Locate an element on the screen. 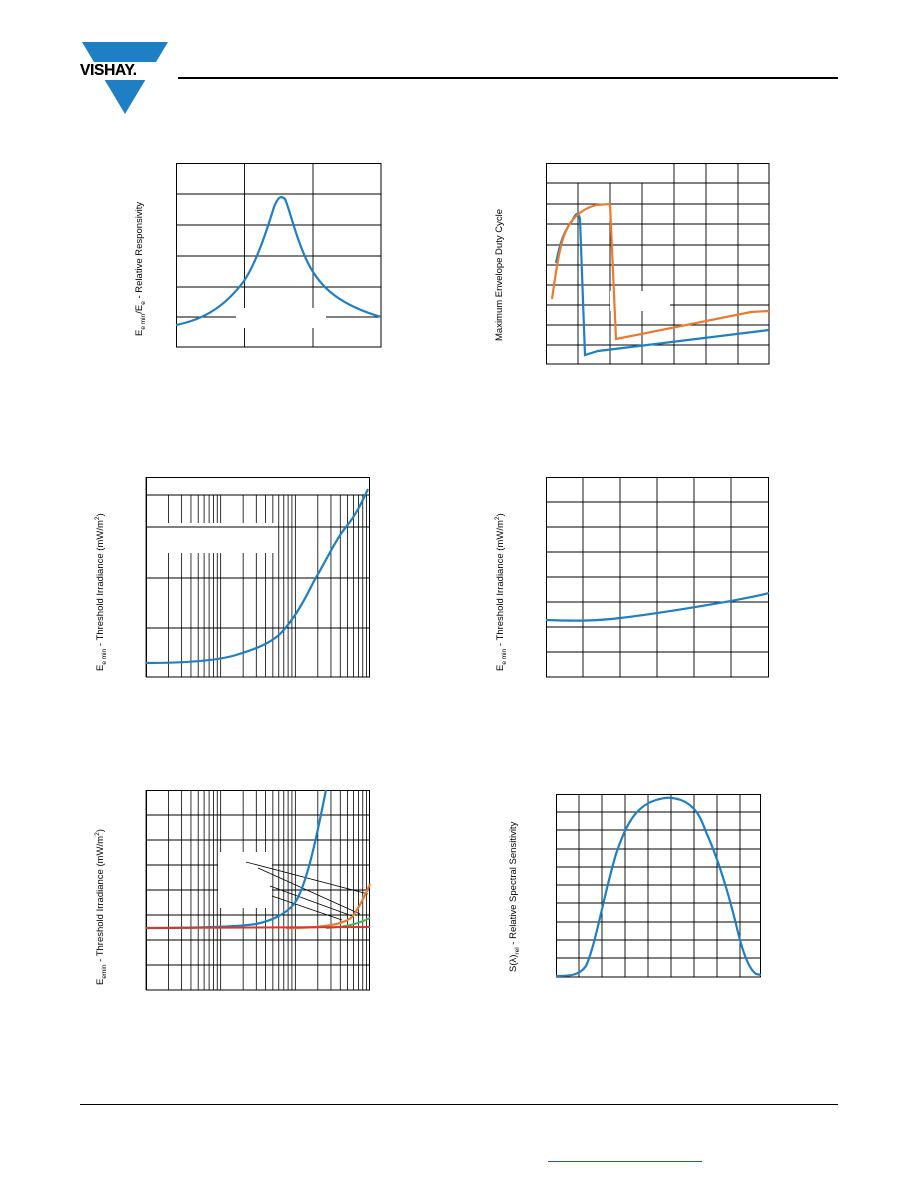 This screenshot has width=918, height=1188. chart5-ylabel: Eemin - Threshold Irradiance (mW/m2) is located at coordinates (101, 907).